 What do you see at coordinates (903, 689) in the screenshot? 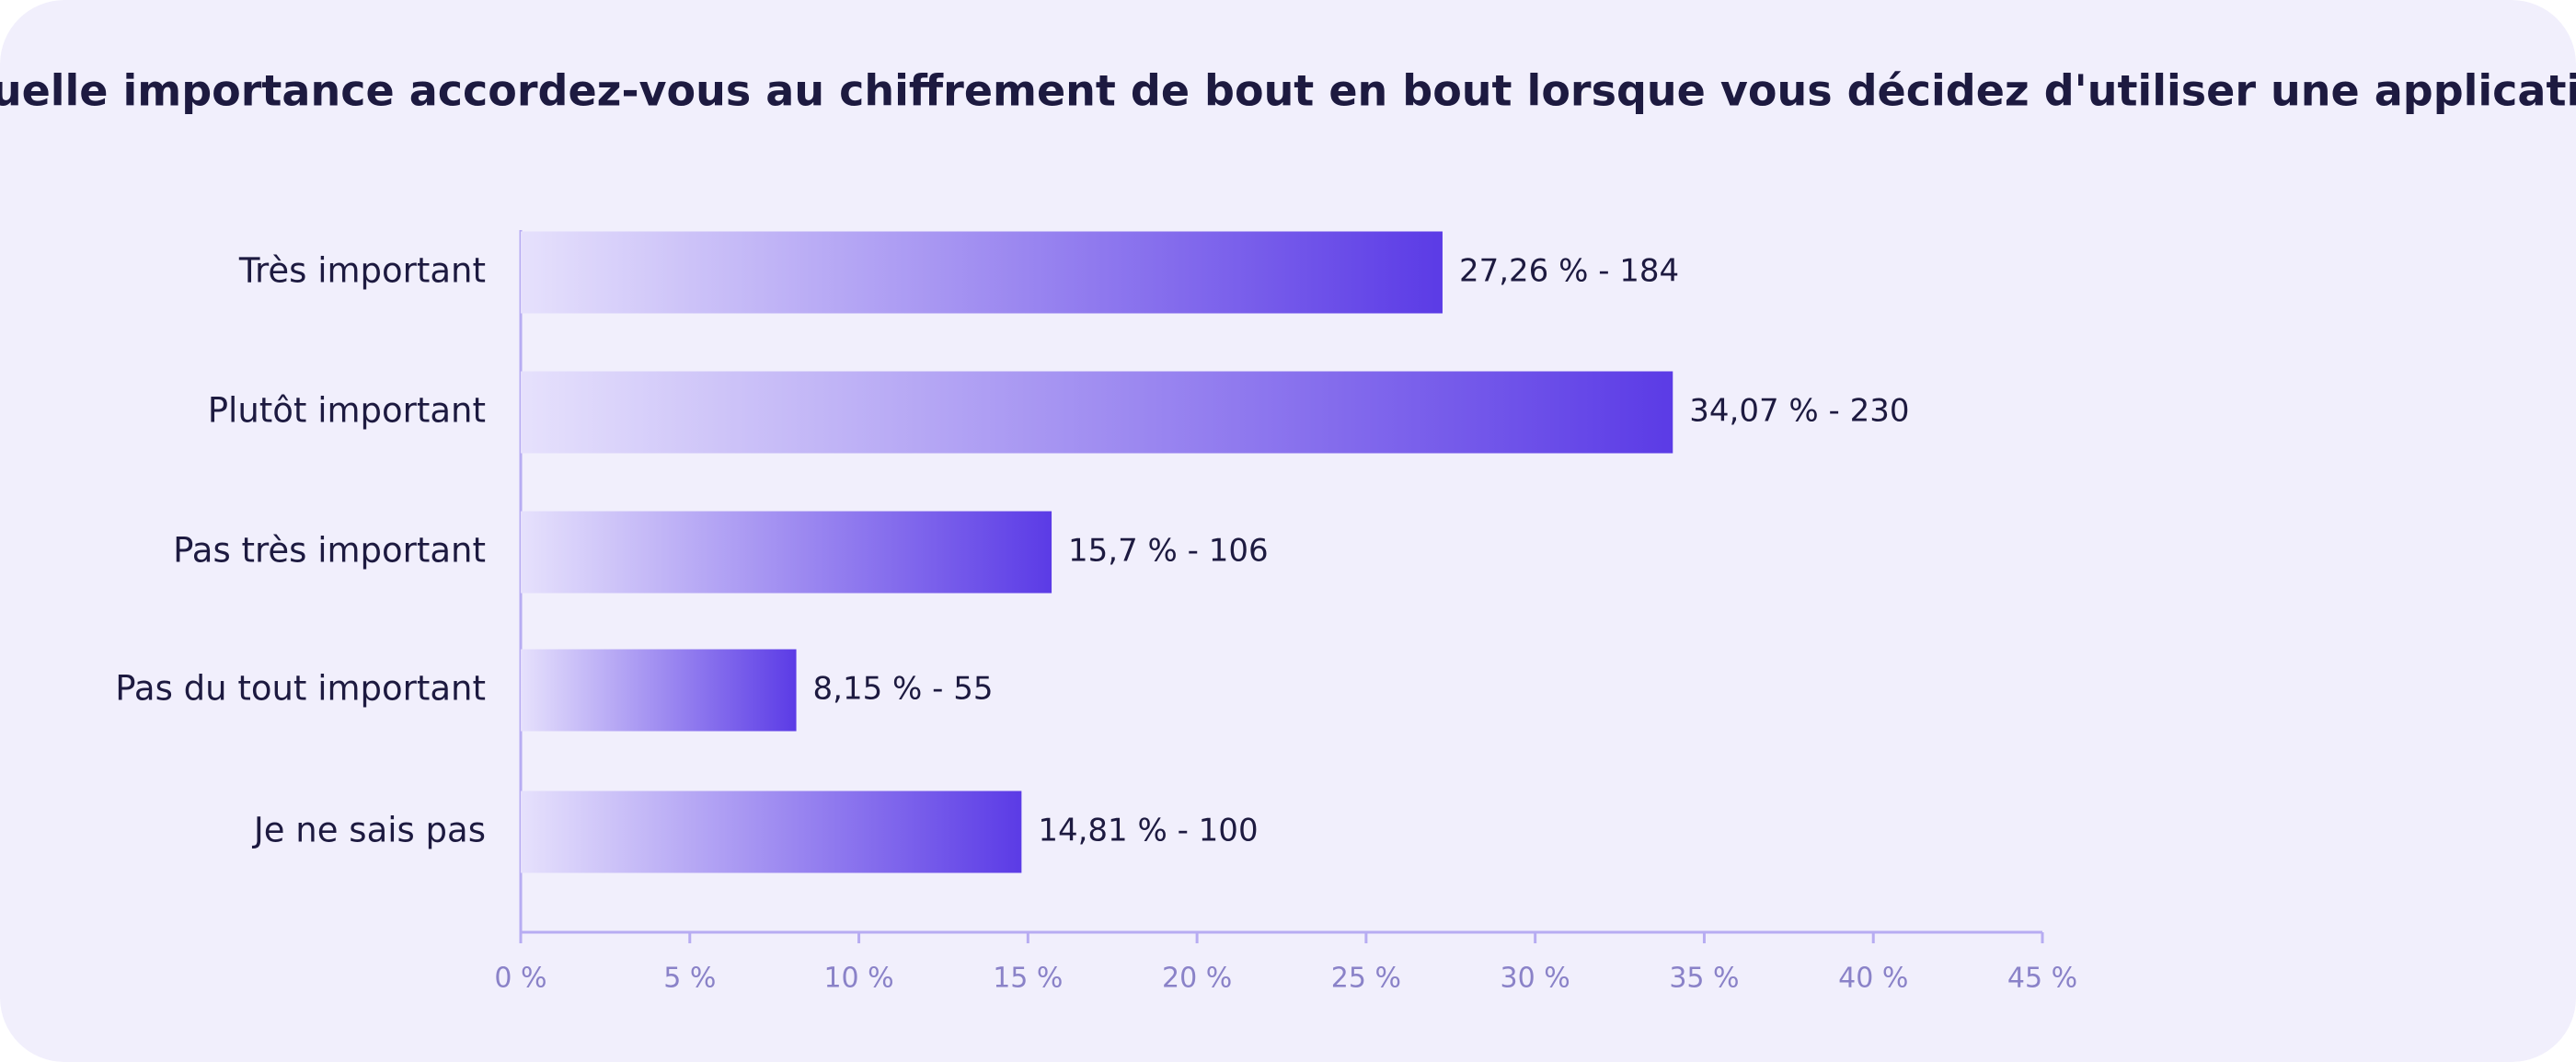
I see `value-label: 8,15 % - 55` at bounding box center [903, 689].